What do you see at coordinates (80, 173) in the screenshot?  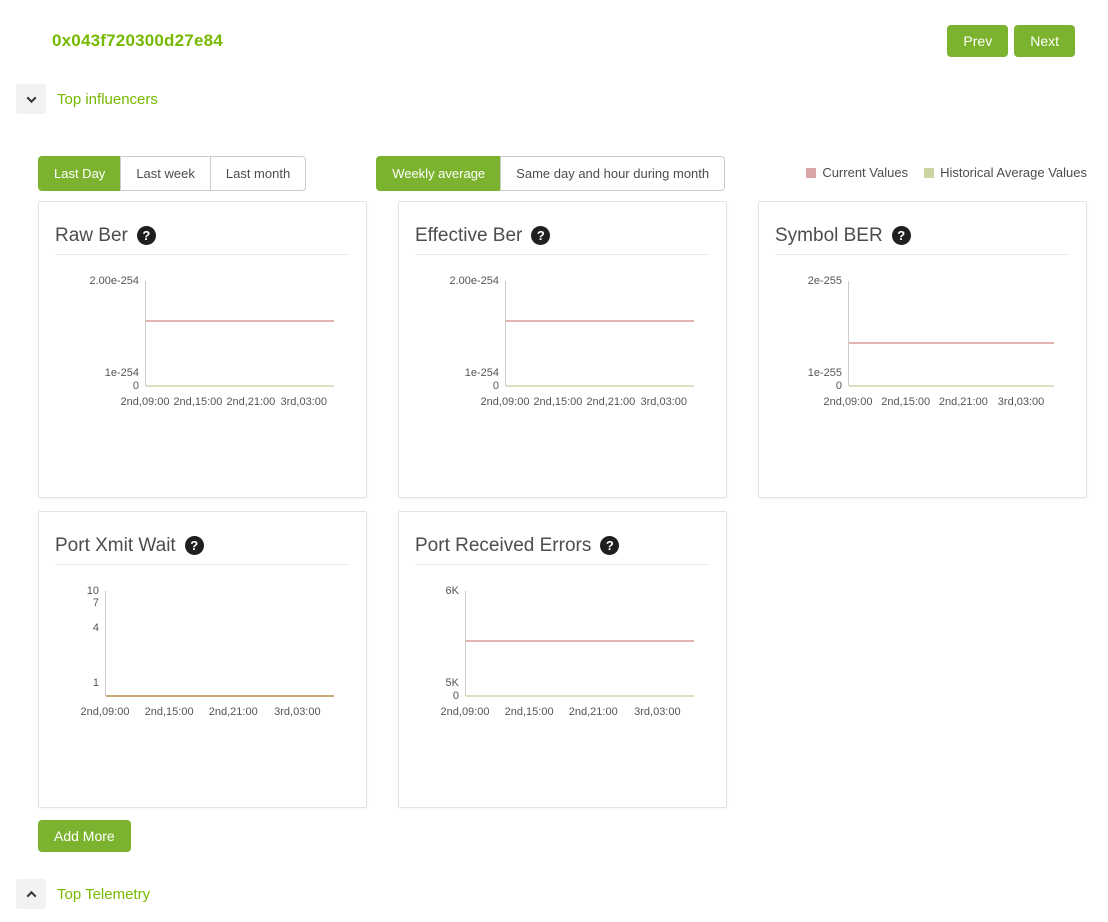 I see `tab-last-day: Last Day` at bounding box center [80, 173].